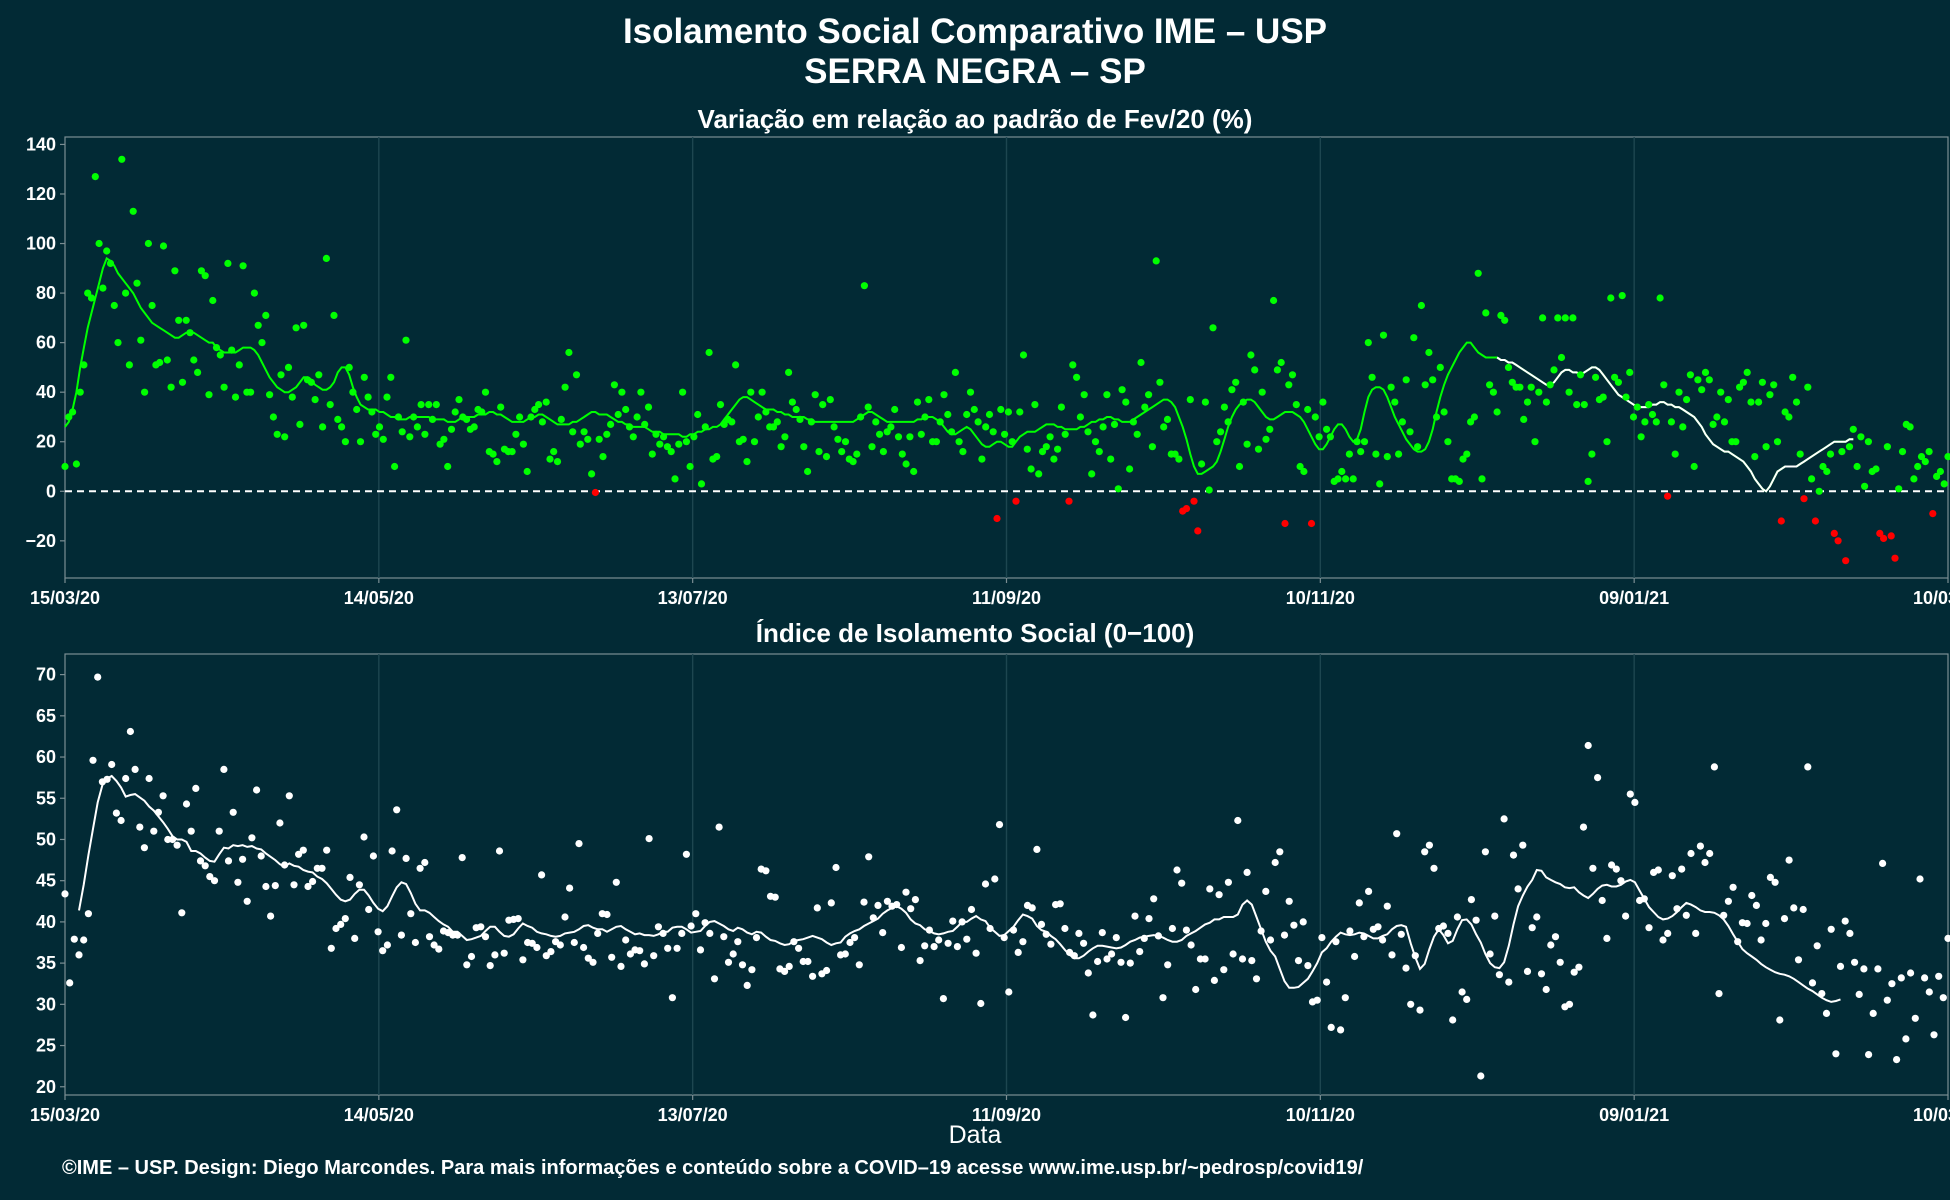 The height and width of the screenshot is (1200, 1950). What do you see at coordinates (693, 598) in the screenshot?
I see `x-tick-label: 13/07/20` at bounding box center [693, 598].